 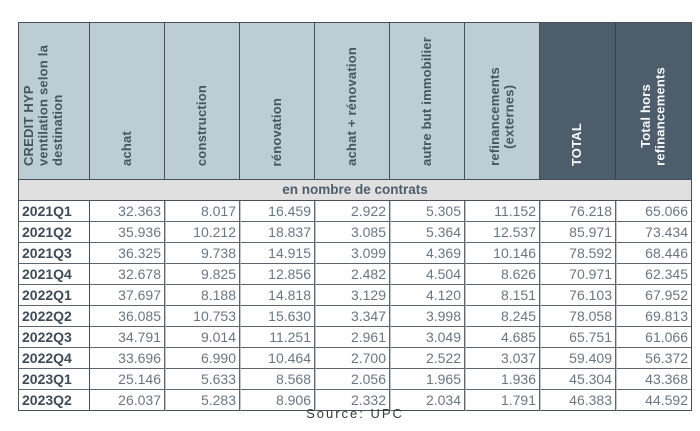 What do you see at coordinates (578, 274) in the screenshot?
I see `value-cell: 70.971` at bounding box center [578, 274].